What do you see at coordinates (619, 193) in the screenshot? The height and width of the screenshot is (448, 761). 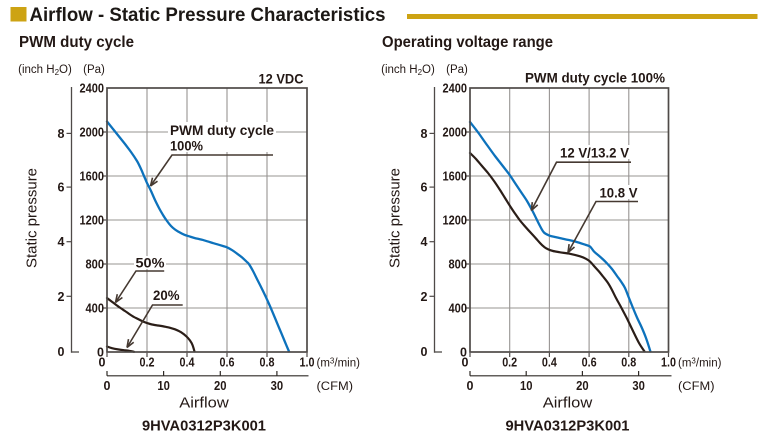 I see `svg-text: 10.8 V` at bounding box center [619, 193].